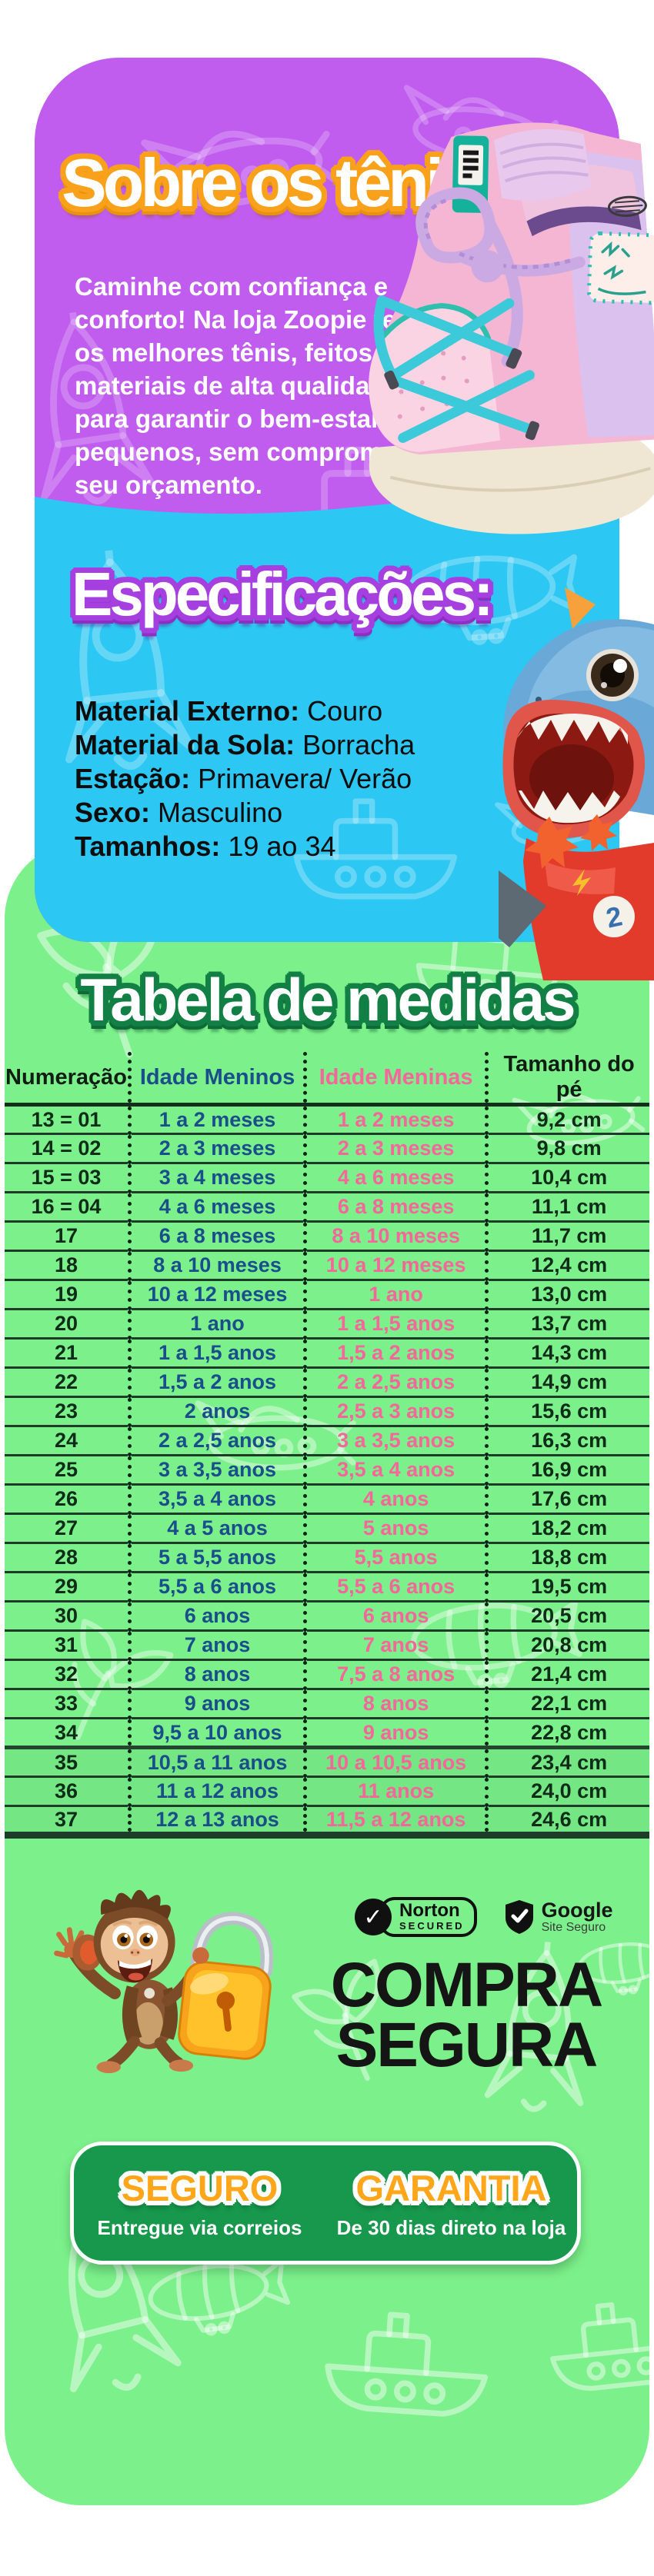 This screenshot has height=2576, width=654. I want to click on security-badges: ✓ Norton SECURED Google Site Seguro, so click(484, 1917).